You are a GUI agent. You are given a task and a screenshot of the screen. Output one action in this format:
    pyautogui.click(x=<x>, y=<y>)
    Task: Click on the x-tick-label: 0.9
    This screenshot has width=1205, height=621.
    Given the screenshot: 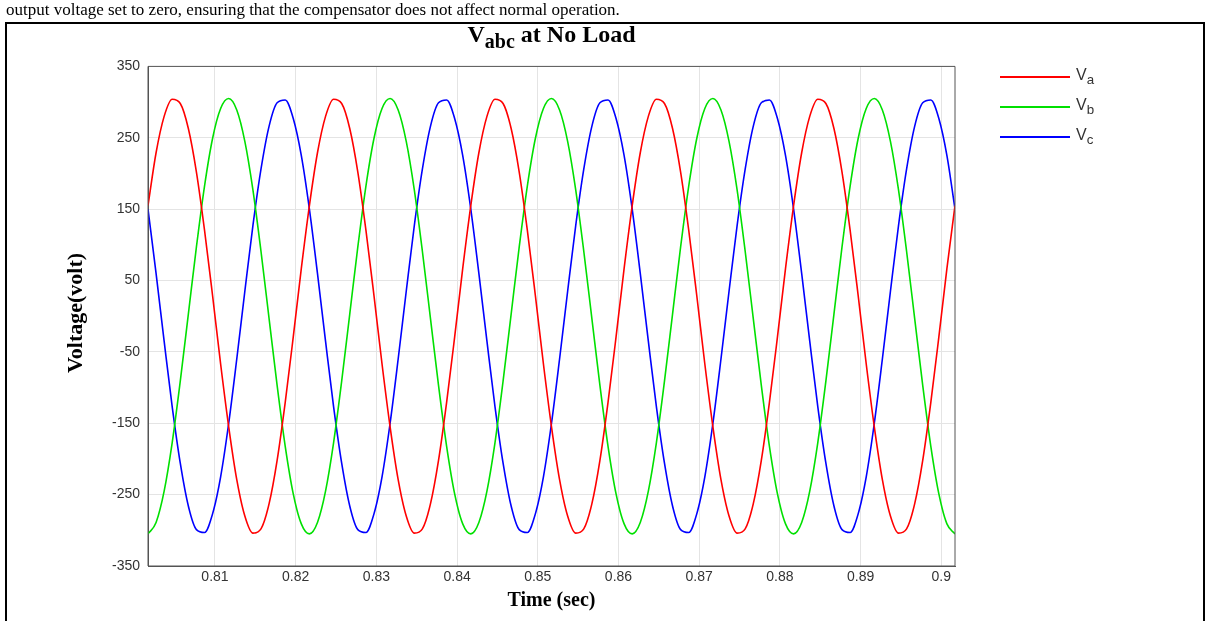 What is the action you would take?
    pyautogui.click(x=941, y=576)
    